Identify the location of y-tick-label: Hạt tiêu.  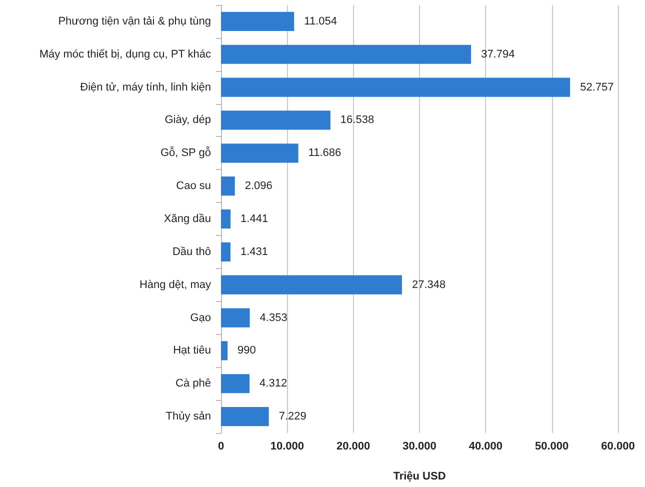
(192, 350).